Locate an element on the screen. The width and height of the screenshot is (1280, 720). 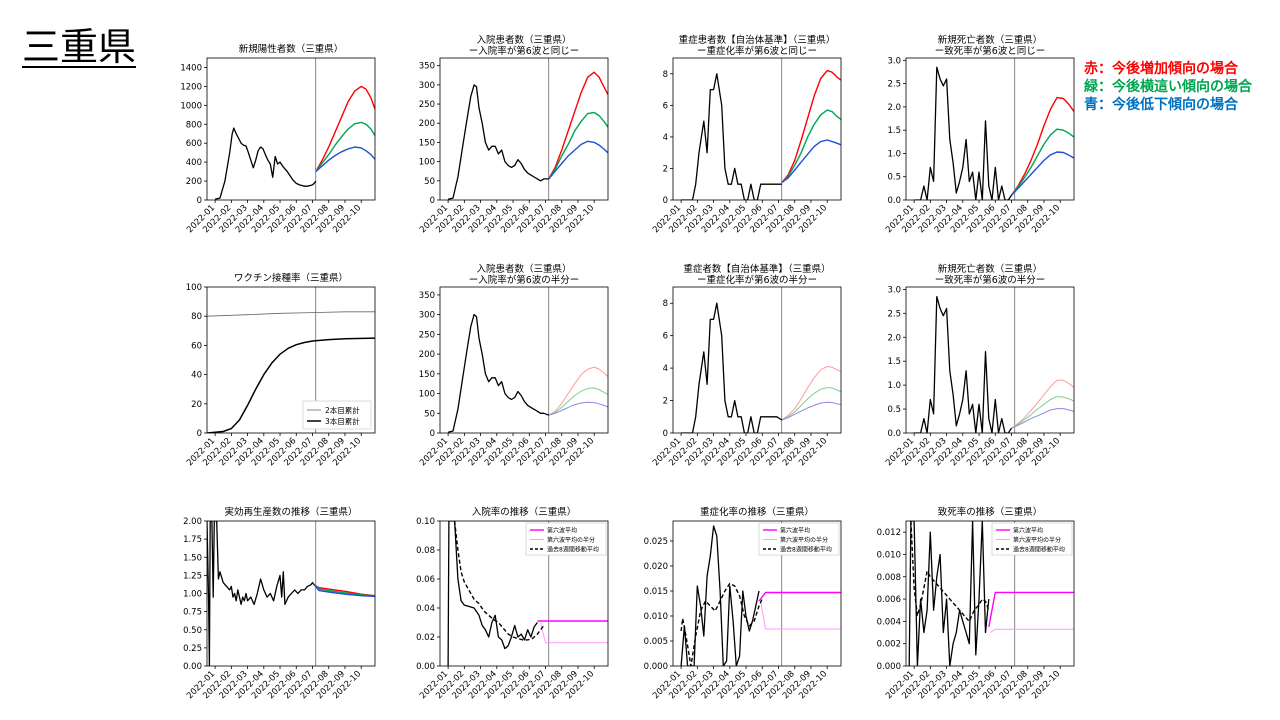
legend-box is located at coordinates (337, 415).